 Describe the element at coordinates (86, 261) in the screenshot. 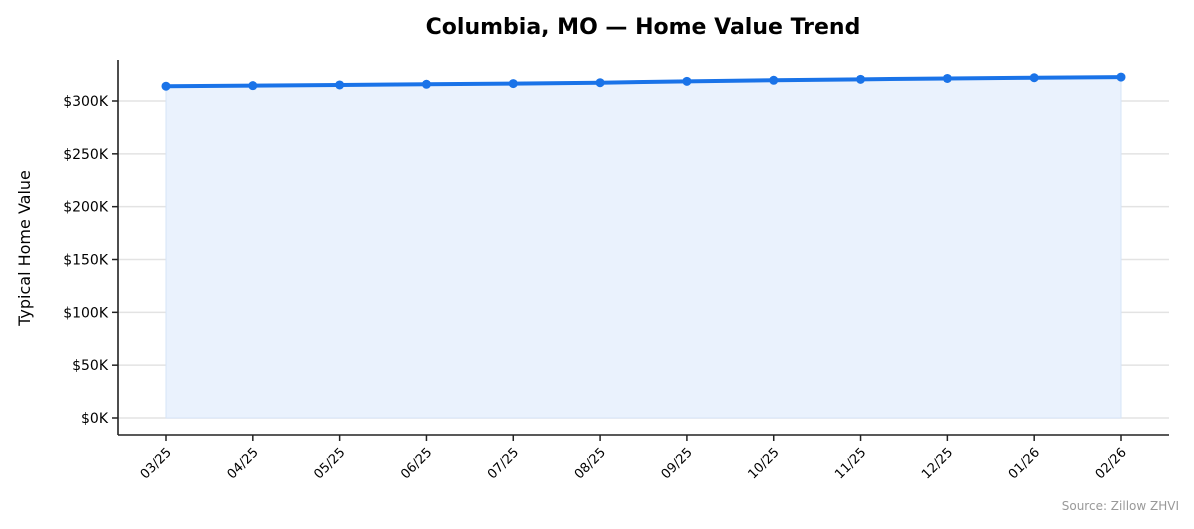

I see `y-tick-label: $150K` at that location.